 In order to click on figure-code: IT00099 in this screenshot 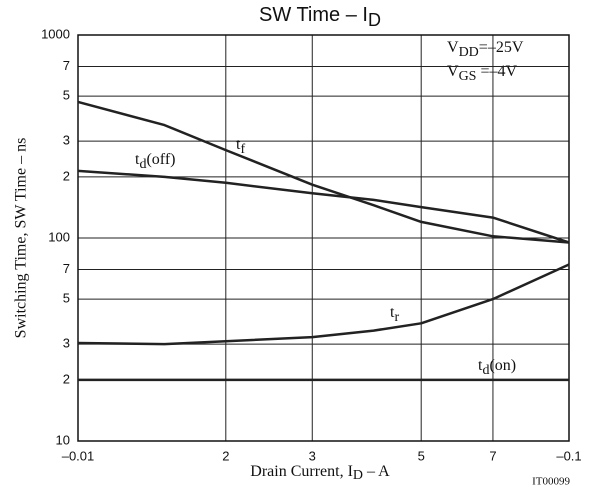, I will do `click(551, 482)`.